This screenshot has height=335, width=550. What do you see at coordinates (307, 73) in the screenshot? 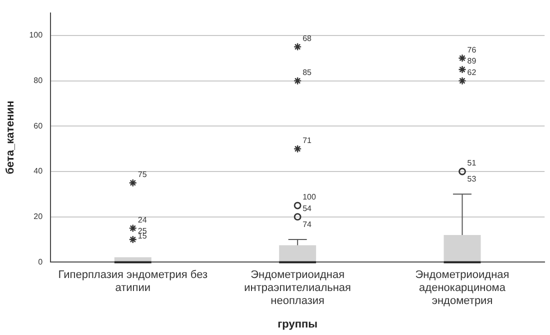
I see `annotation: 85` at bounding box center [307, 73].